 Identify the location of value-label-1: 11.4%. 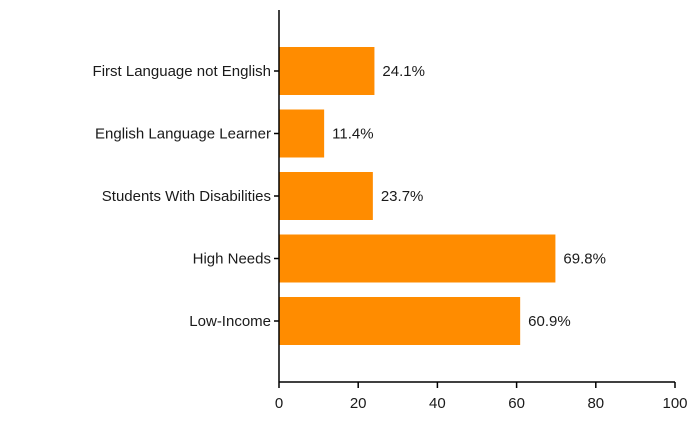
(352, 134).